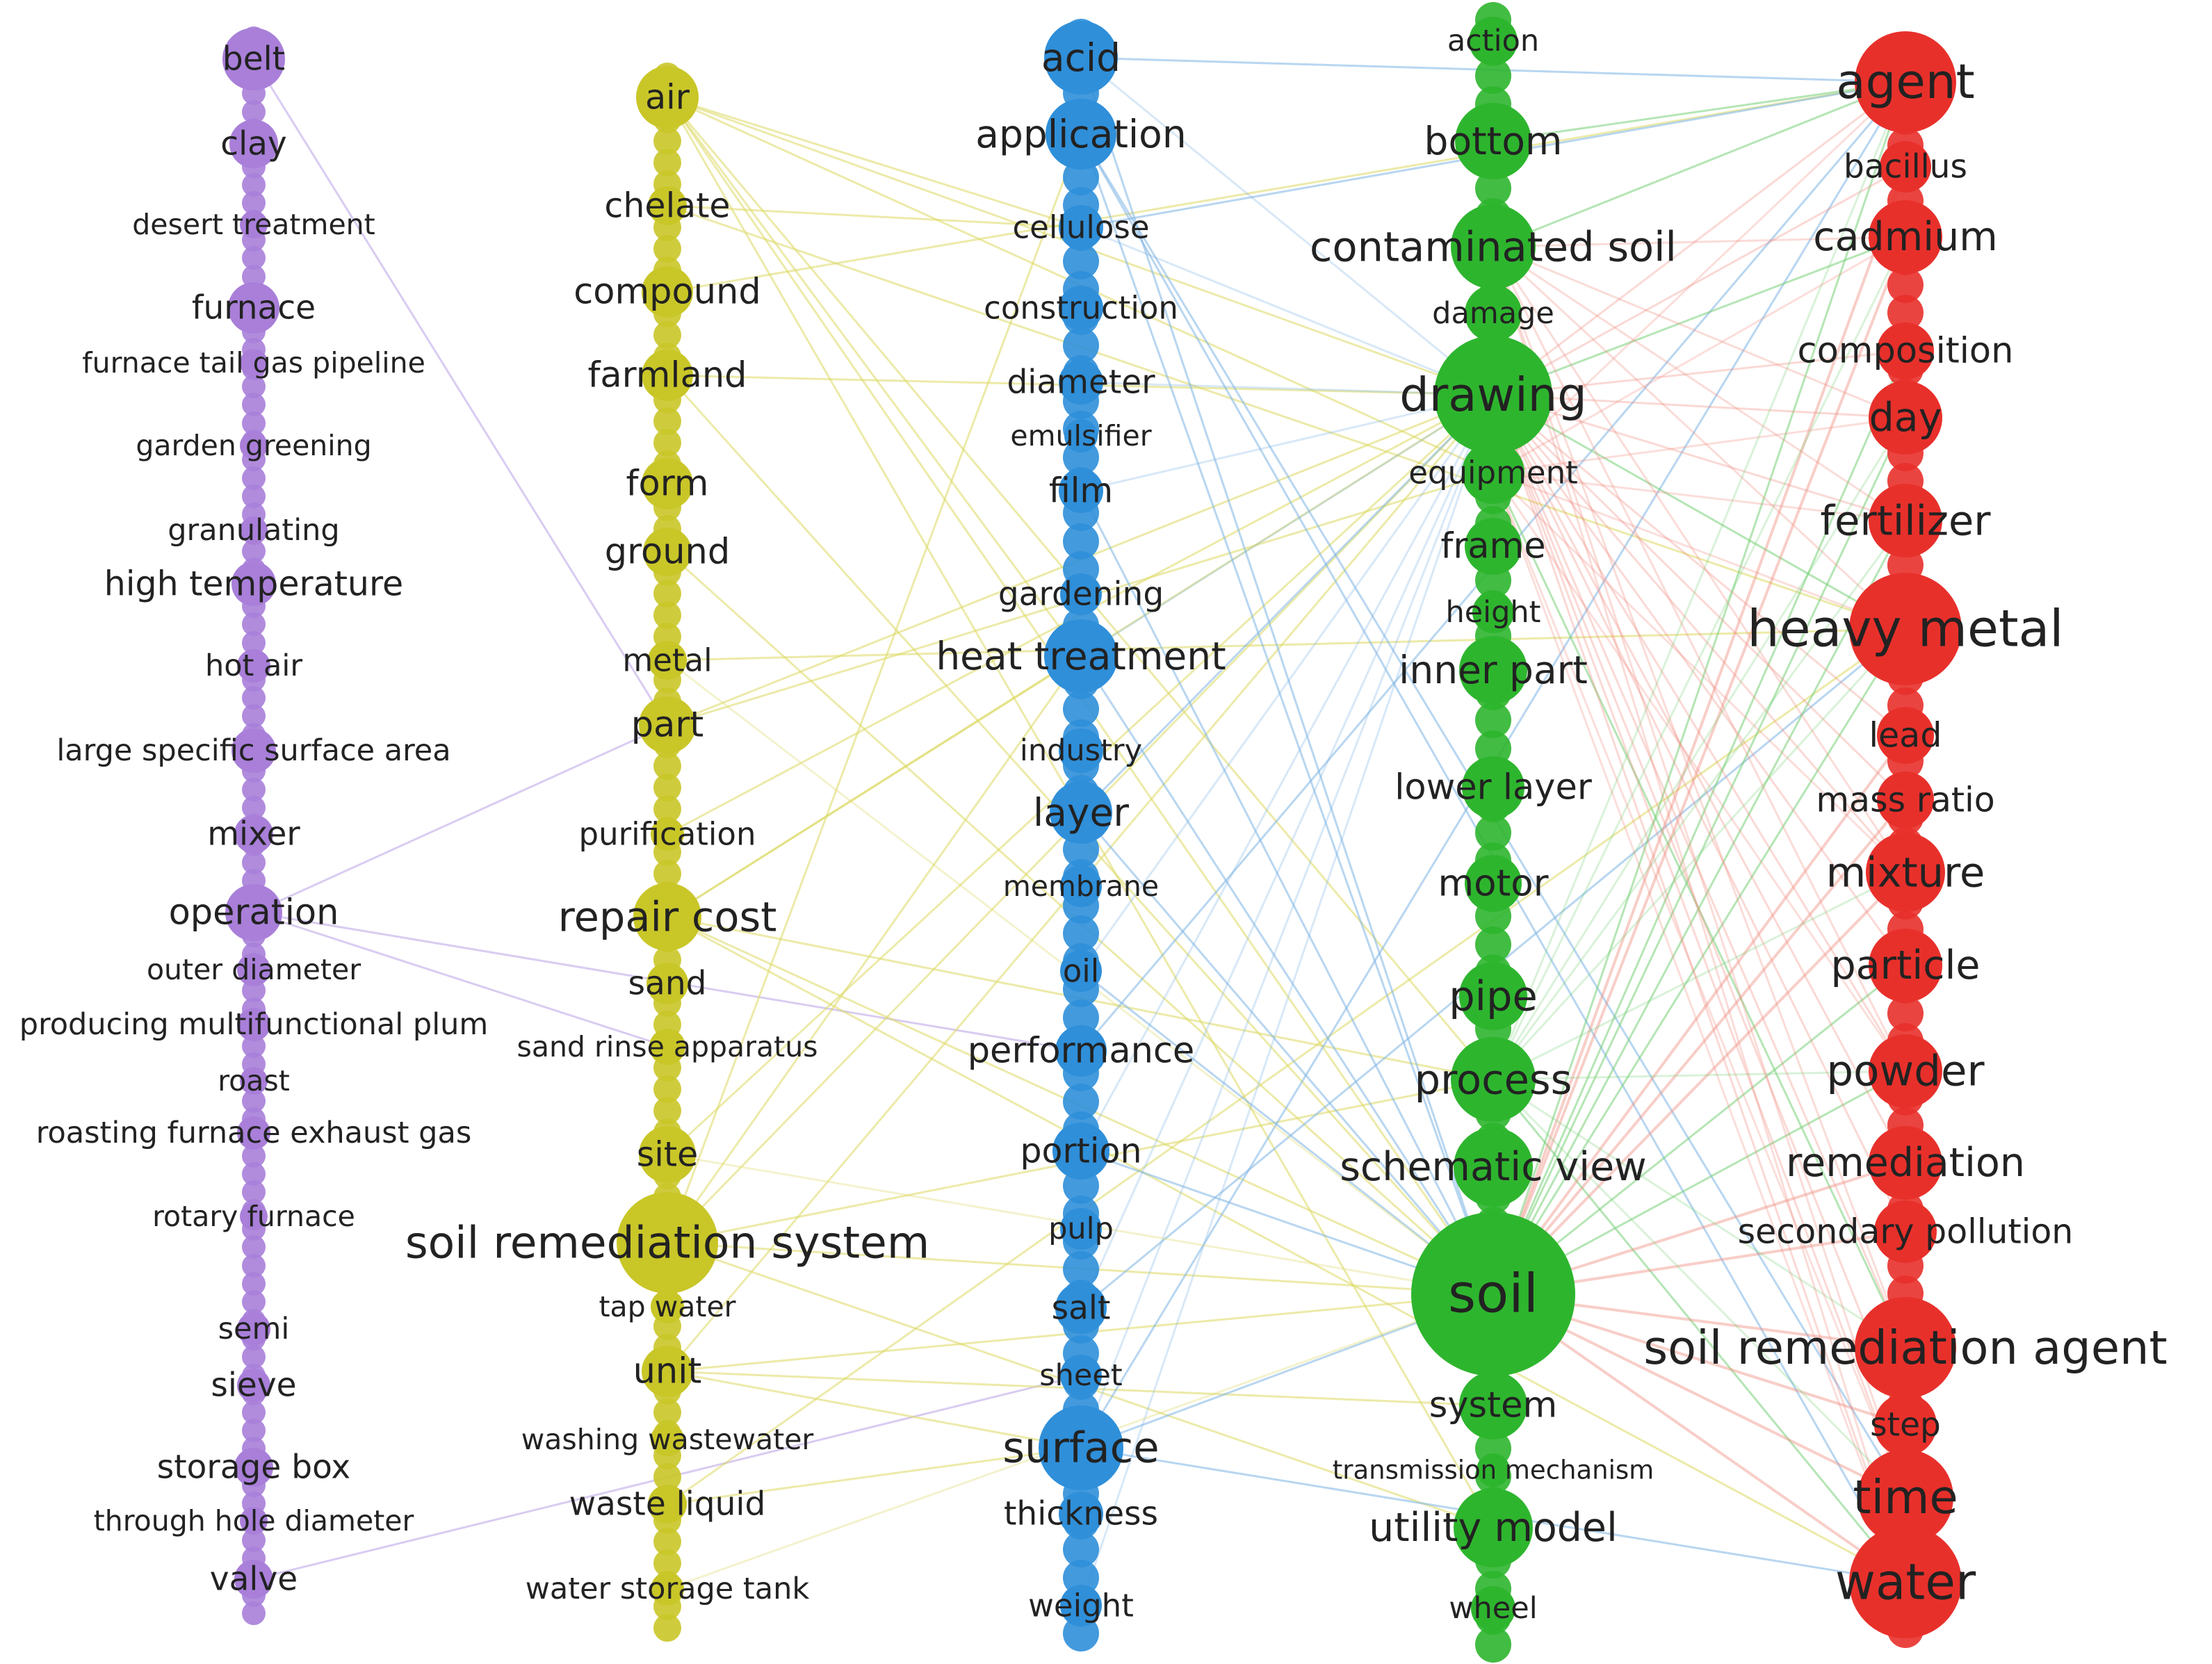  What do you see at coordinates (667, 1047) in the screenshot?
I see `node-sand-rinse-apparatus` at bounding box center [667, 1047].